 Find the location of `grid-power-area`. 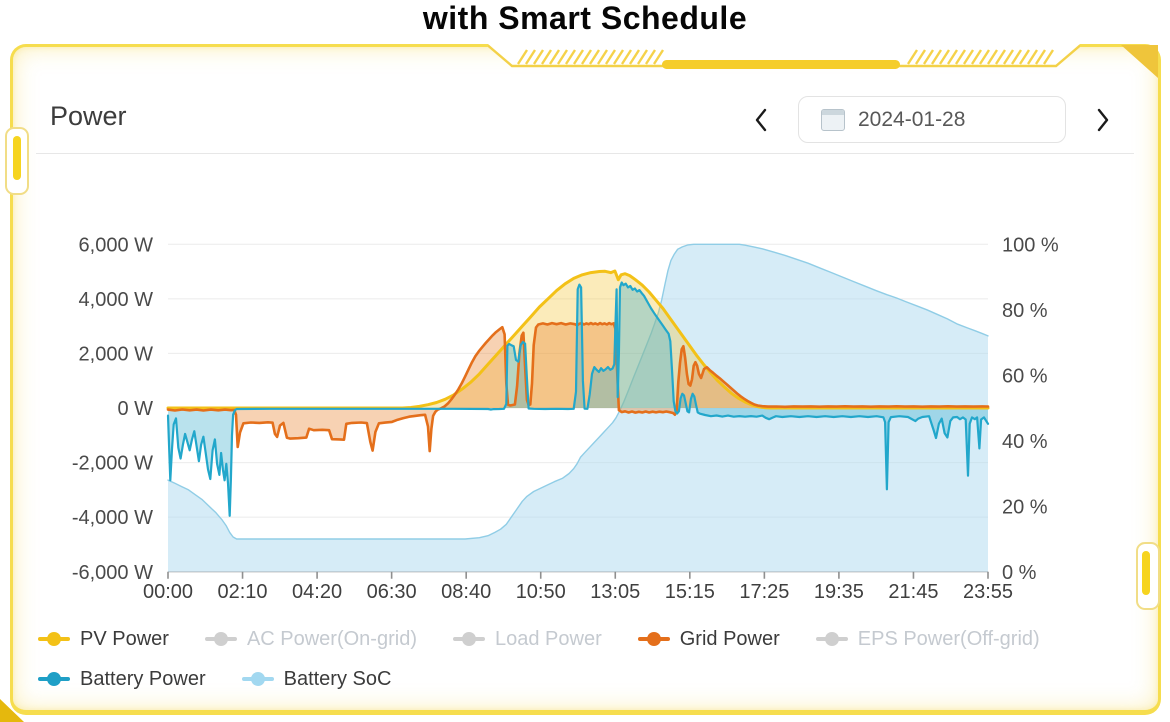

grid-power-area is located at coordinates (578, 387).